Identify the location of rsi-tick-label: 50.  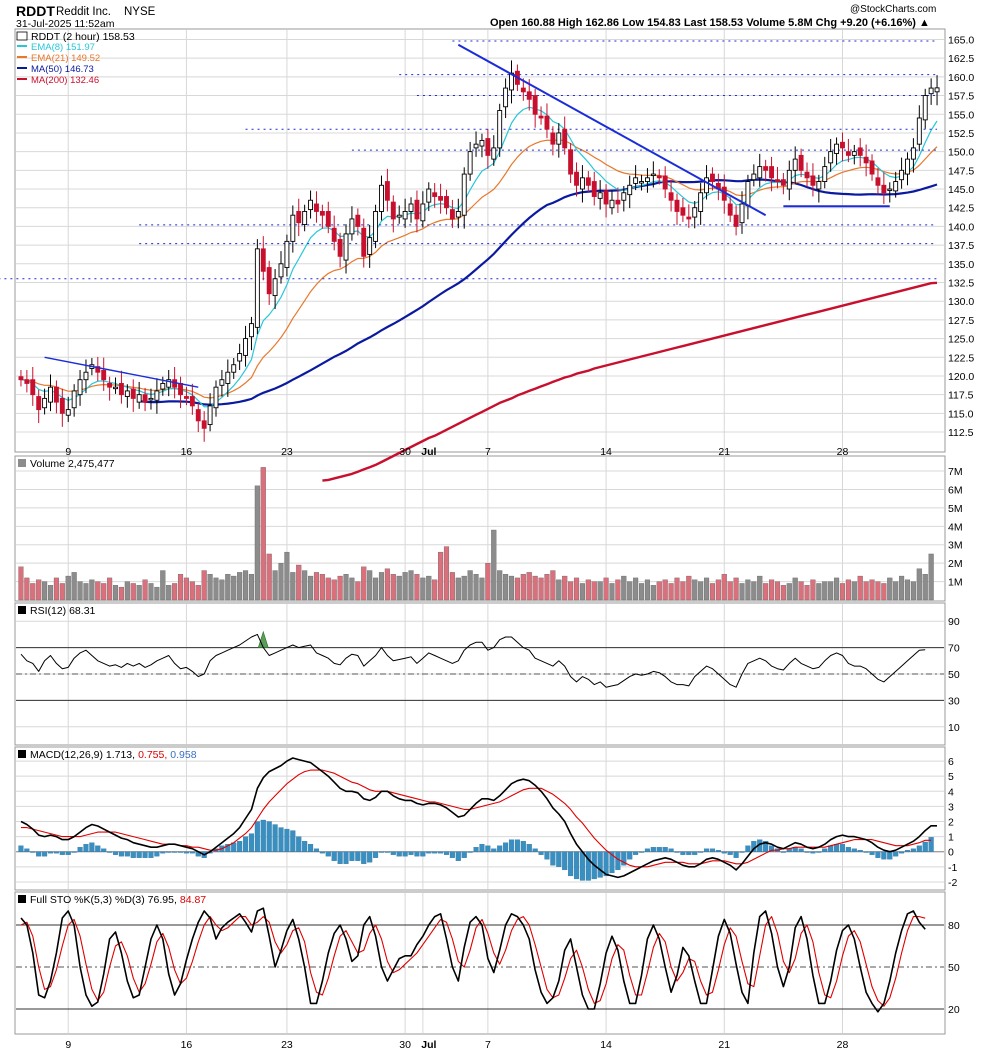
(954, 675).